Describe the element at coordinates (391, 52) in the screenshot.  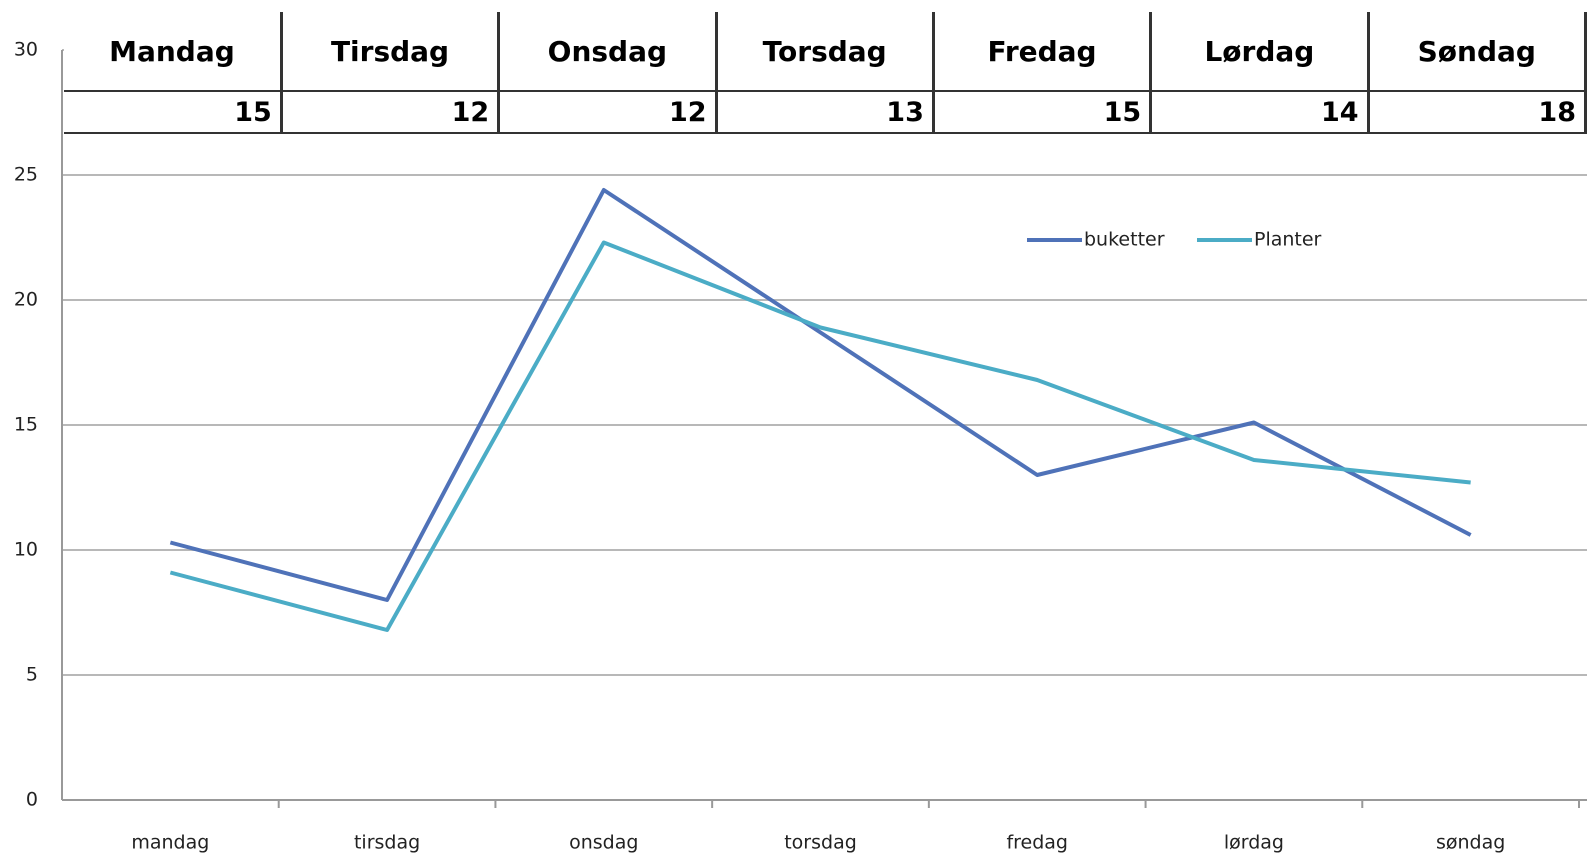
I see `table-header: Tirsdag` at that location.